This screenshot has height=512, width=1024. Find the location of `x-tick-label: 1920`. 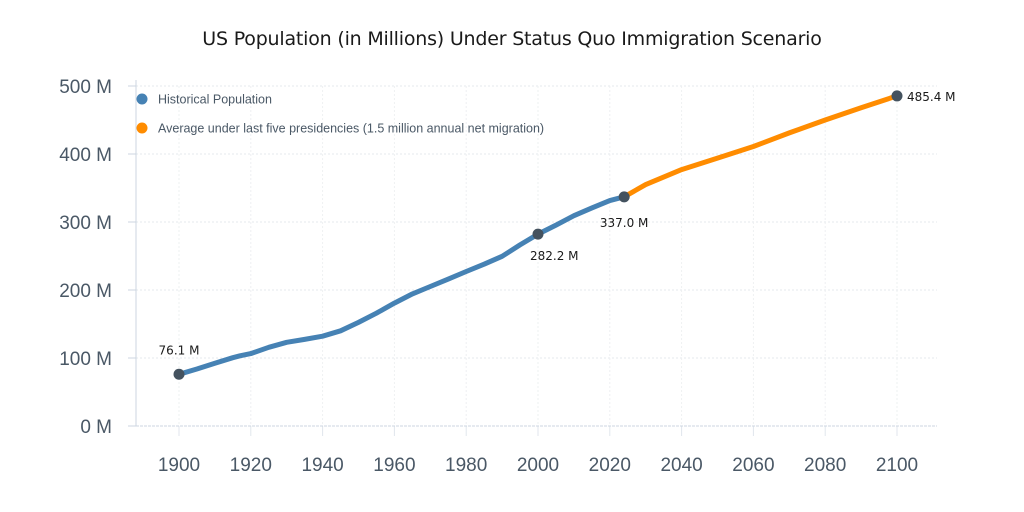

x-tick-label: 1920 is located at coordinates (251, 465).